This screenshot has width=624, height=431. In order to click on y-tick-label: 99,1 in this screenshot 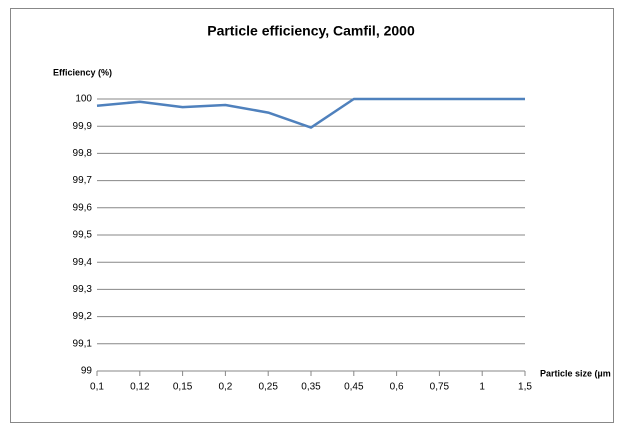, I will do `click(83, 343)`.